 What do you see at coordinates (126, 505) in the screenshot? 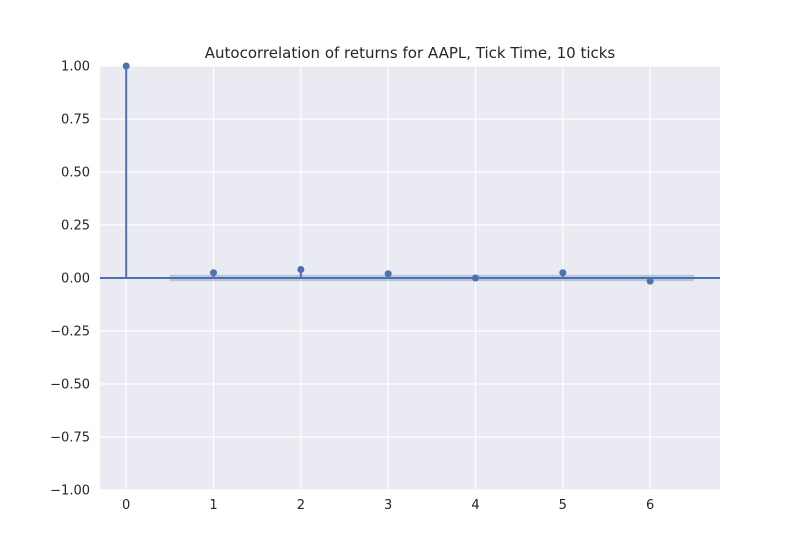
I see `x-tick-label-0: 0` at bounding box center [126, 505].